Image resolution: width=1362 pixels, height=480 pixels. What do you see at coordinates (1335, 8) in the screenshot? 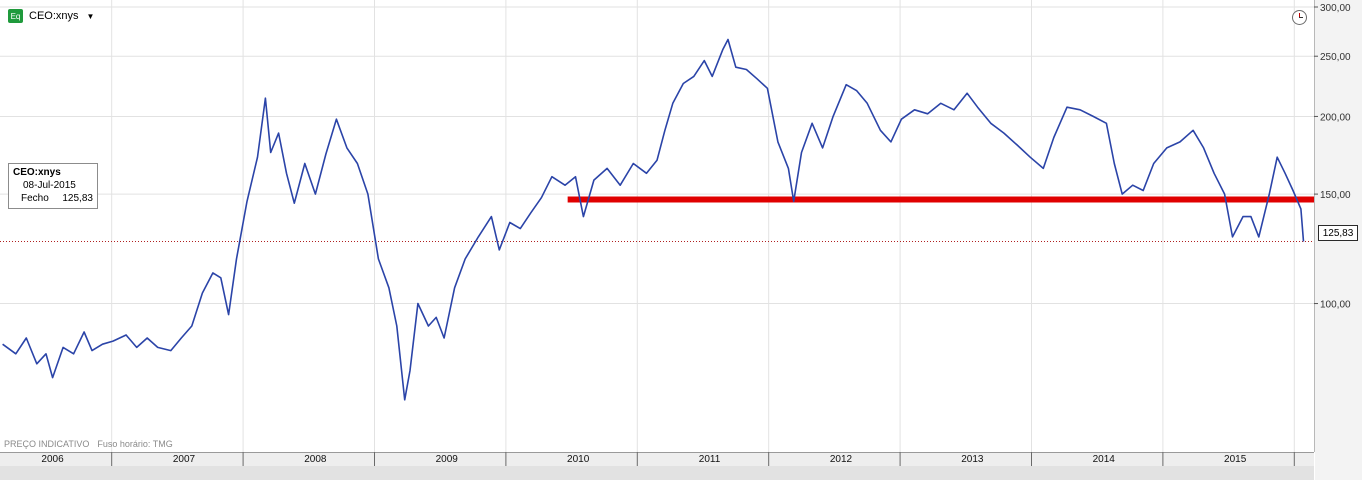
I see `y-tick-label: 300,00` at bounding box center [1335, 8].